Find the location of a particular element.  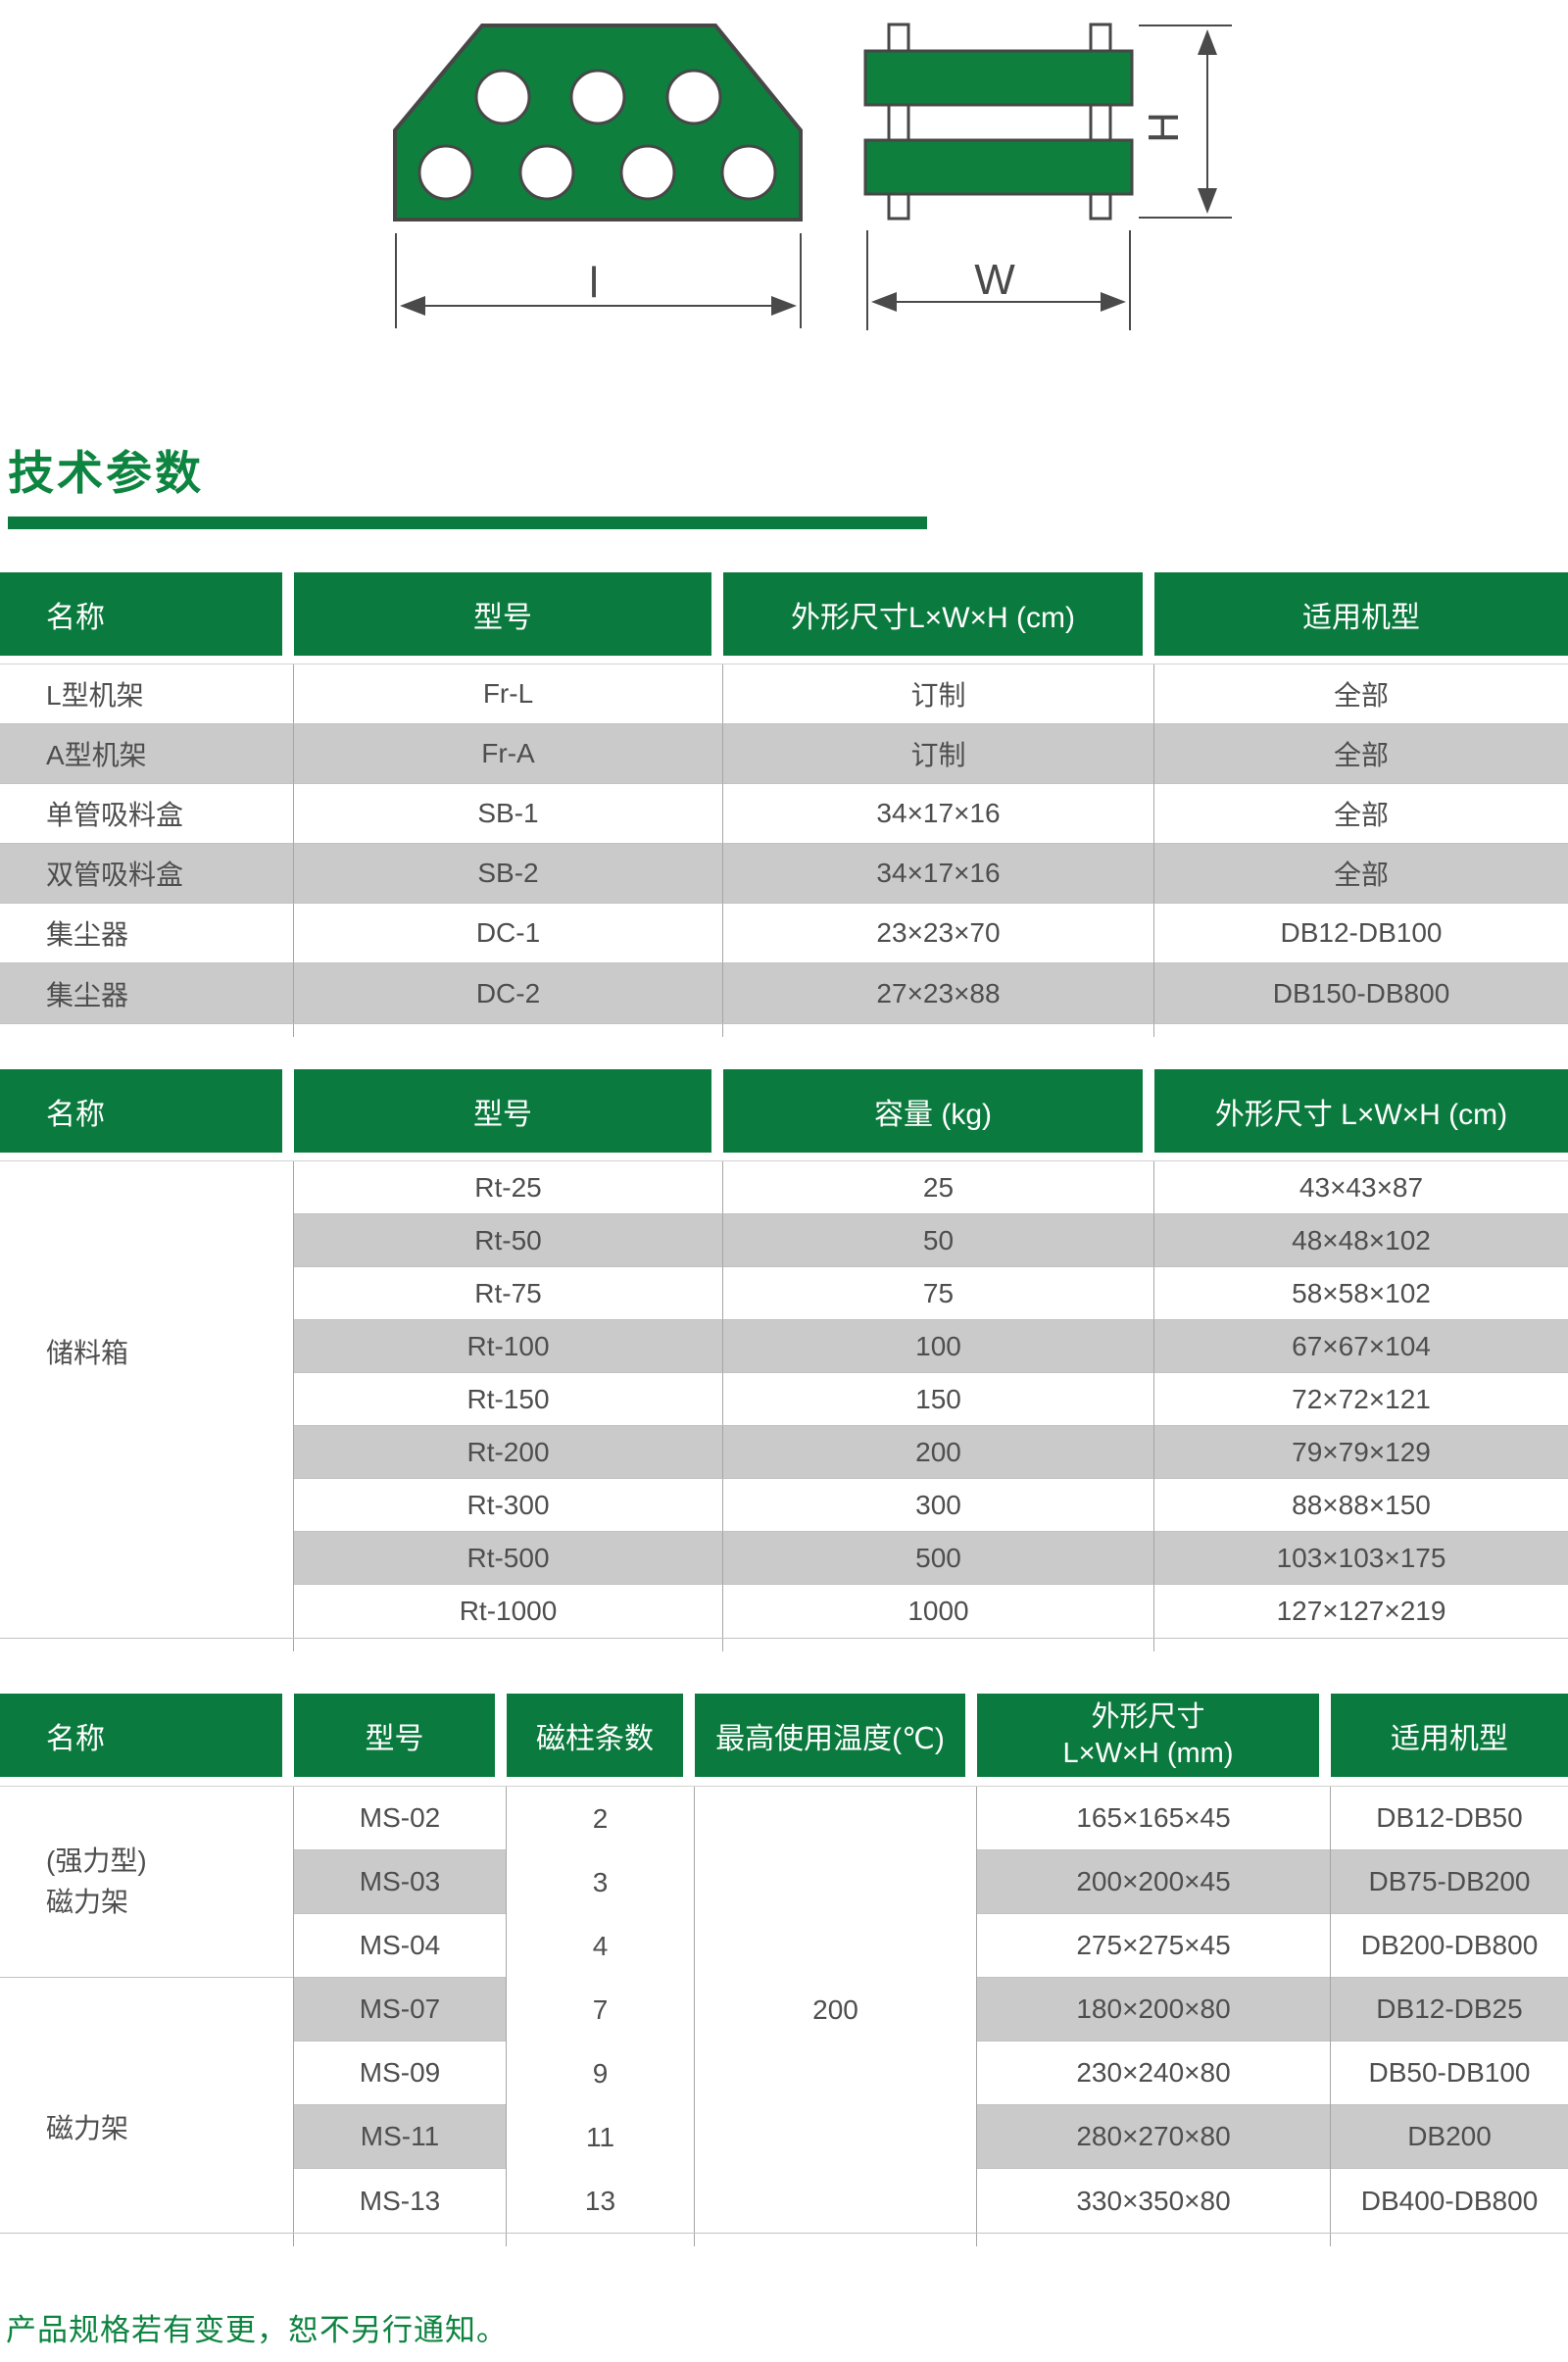

cell: 50 is located at coordinates (938, 1240).